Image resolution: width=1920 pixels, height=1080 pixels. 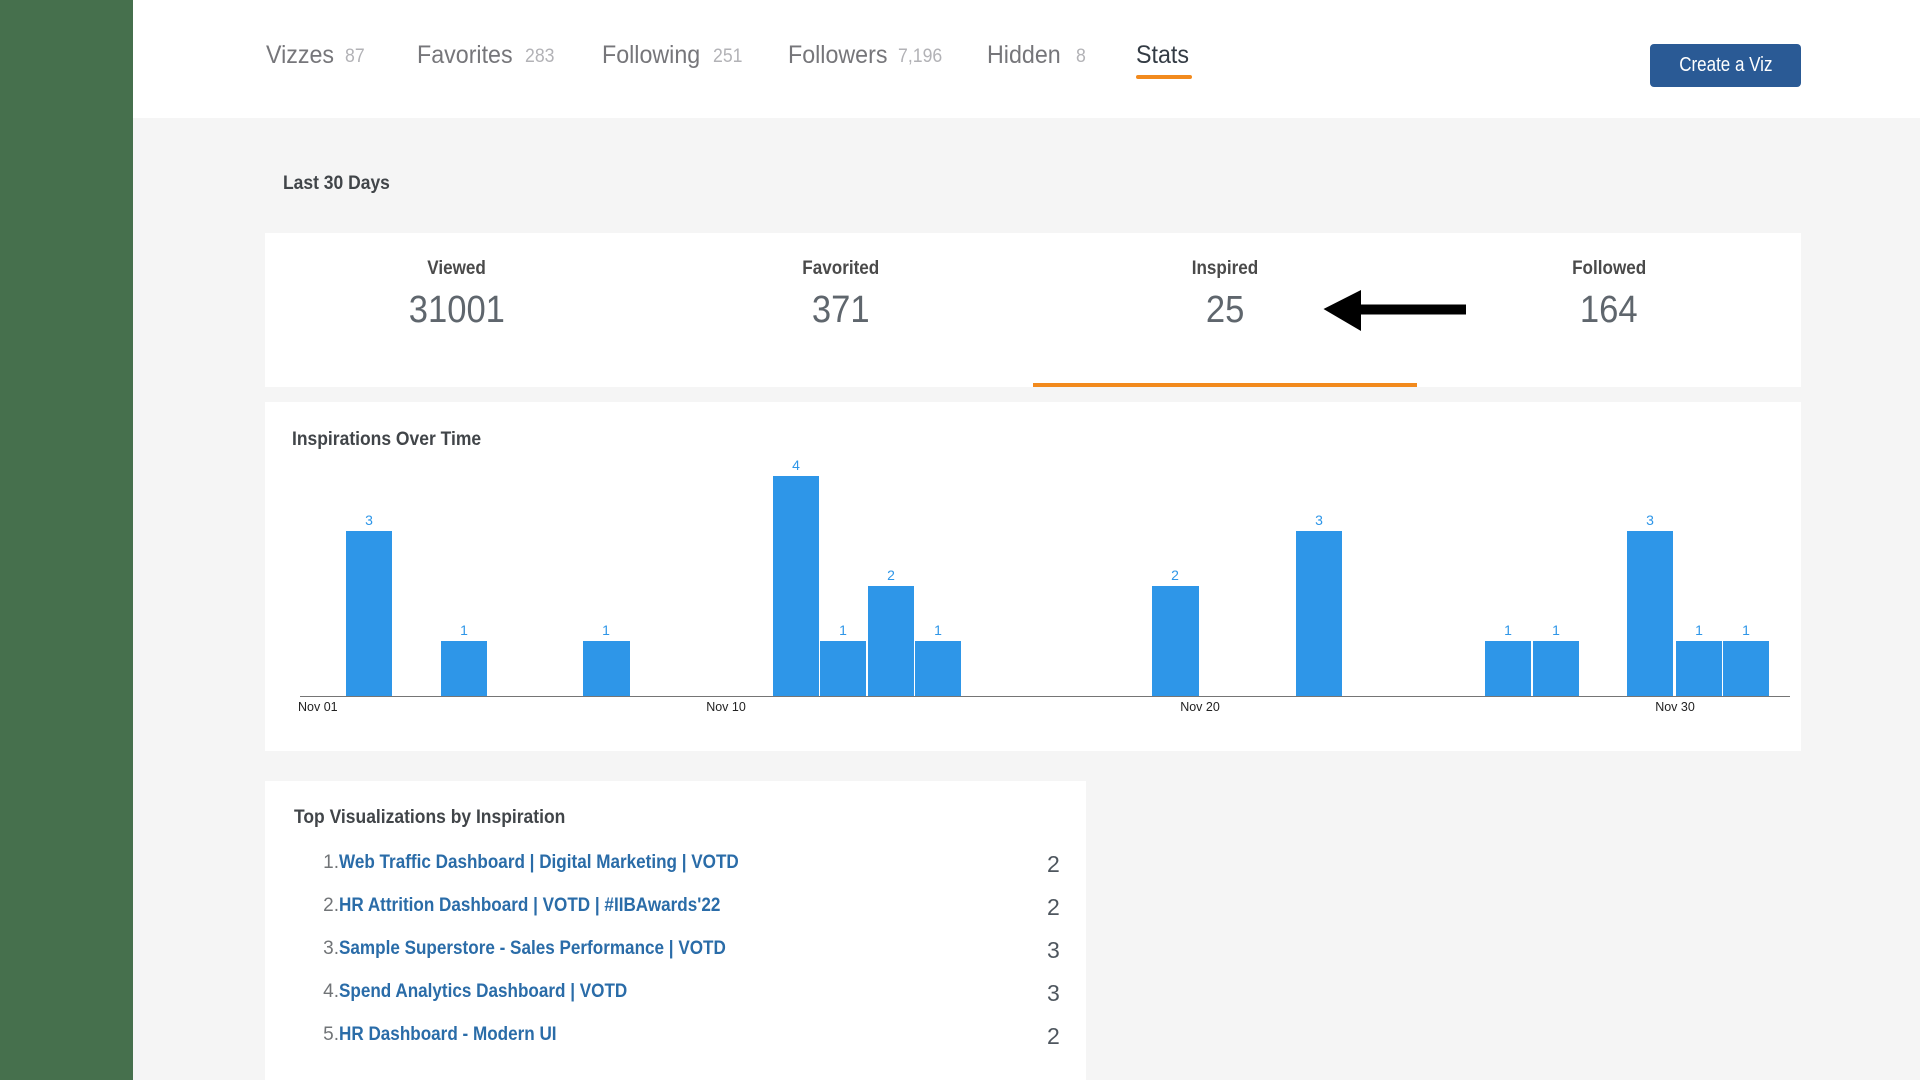 What do you see at coordinates (1200, 707) in the screenshot?
I see `svg-text: Nov 20` at bounding box center [1200, 707].